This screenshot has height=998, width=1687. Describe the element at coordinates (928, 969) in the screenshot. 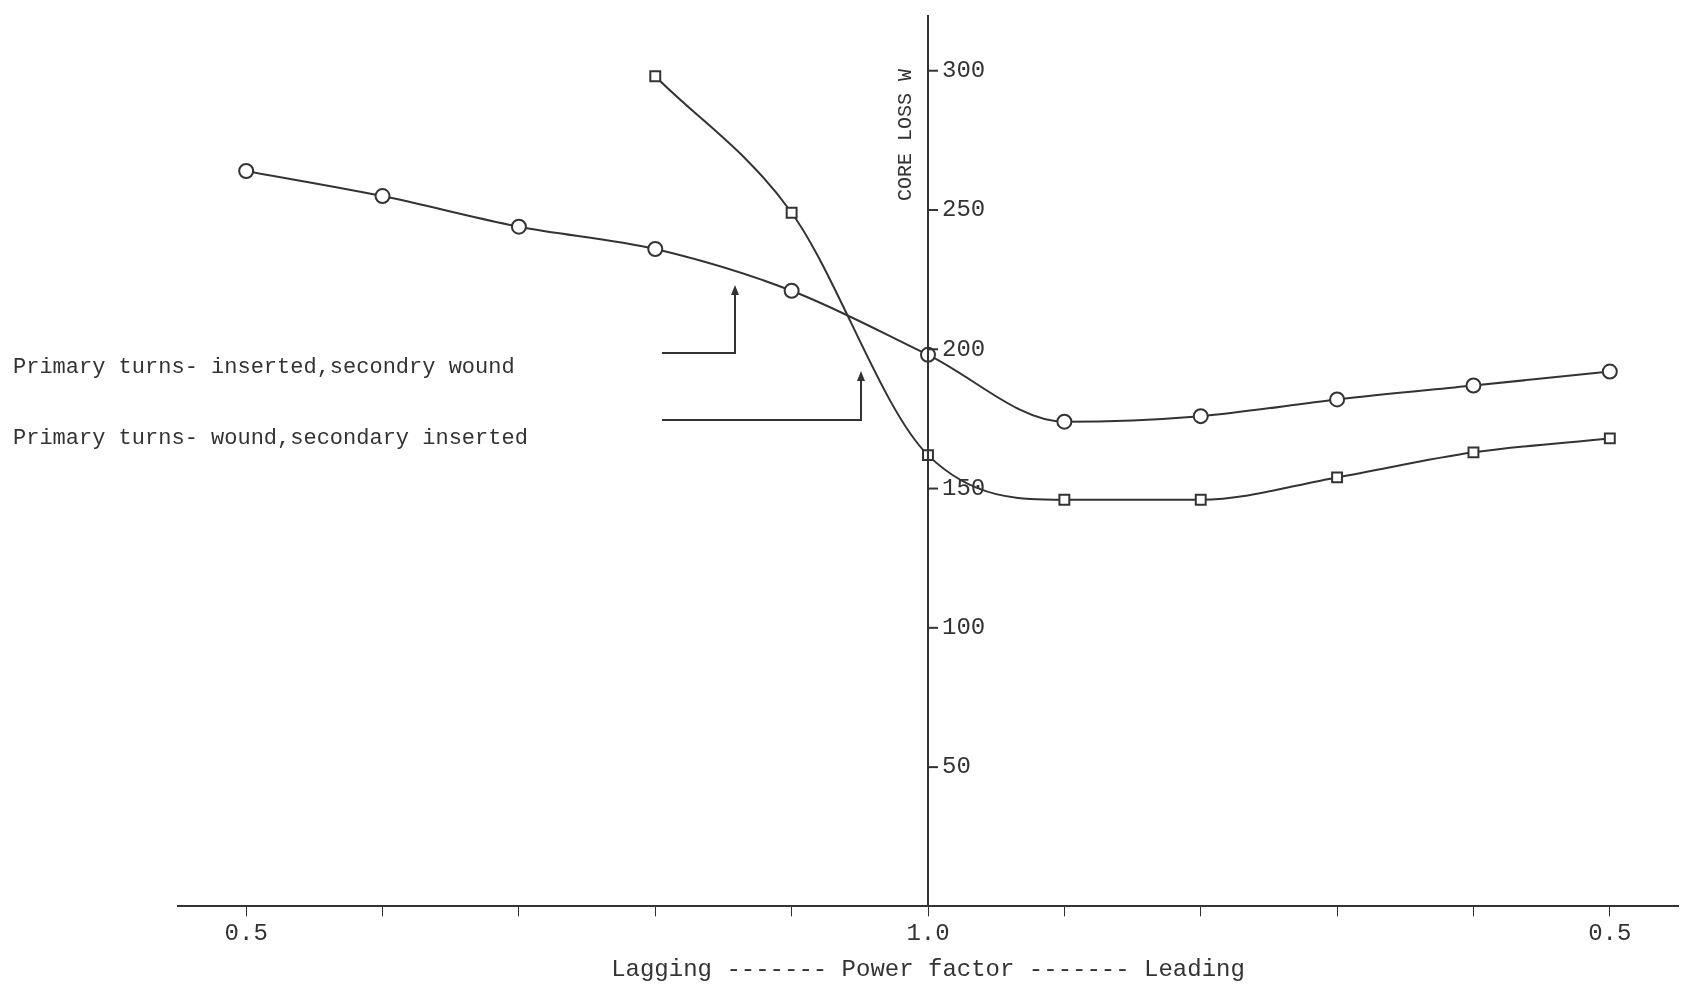

I see `x-axis-title: Lagging ------- Power factor ------- Leading` at that location.